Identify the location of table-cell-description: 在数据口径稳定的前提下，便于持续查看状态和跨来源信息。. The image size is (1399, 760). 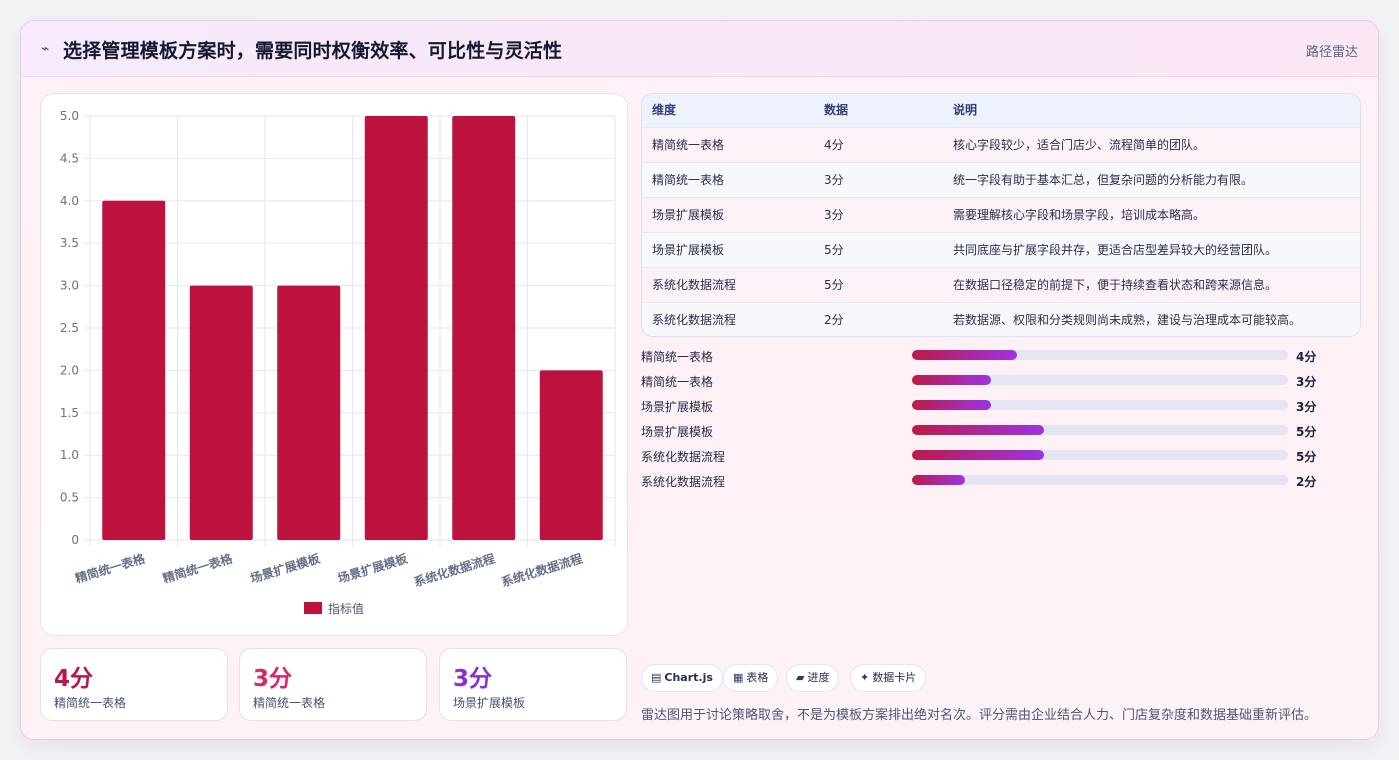
(1115, 285).